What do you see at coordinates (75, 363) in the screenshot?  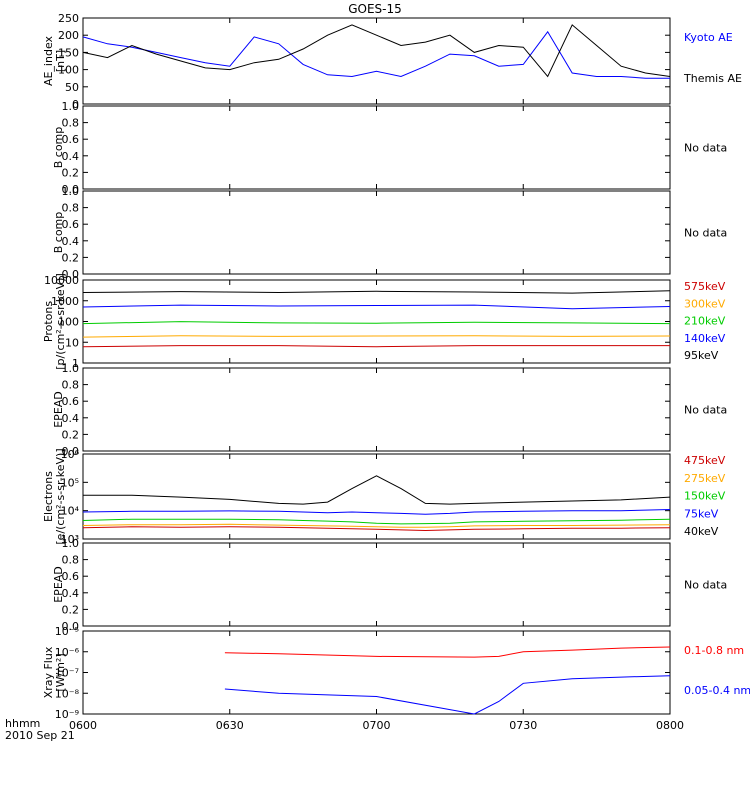 I see `y-tick-label: 1` at bounding box center [75, 363].